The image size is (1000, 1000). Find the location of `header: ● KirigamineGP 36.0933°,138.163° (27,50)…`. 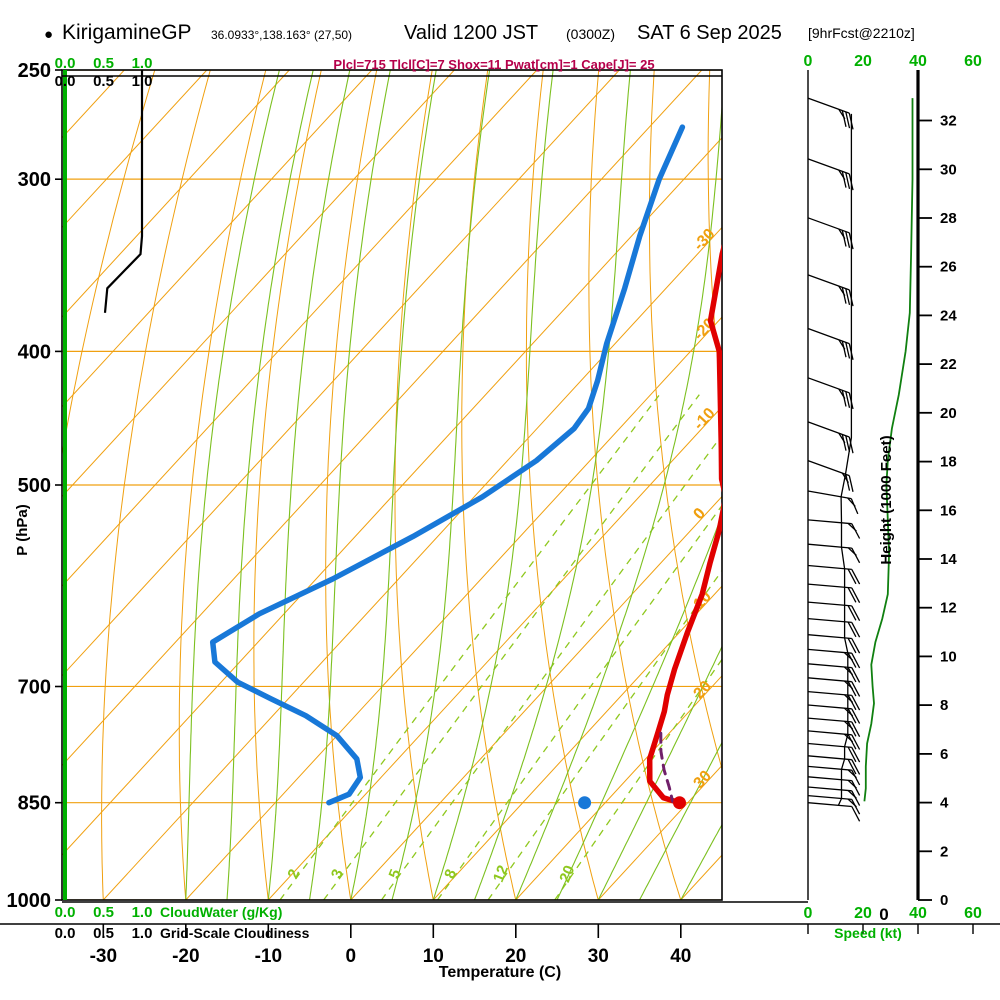

header: ● KirigamineGP 36.0933°,138.163° (27,50)… is located at coordinates (500, 35).